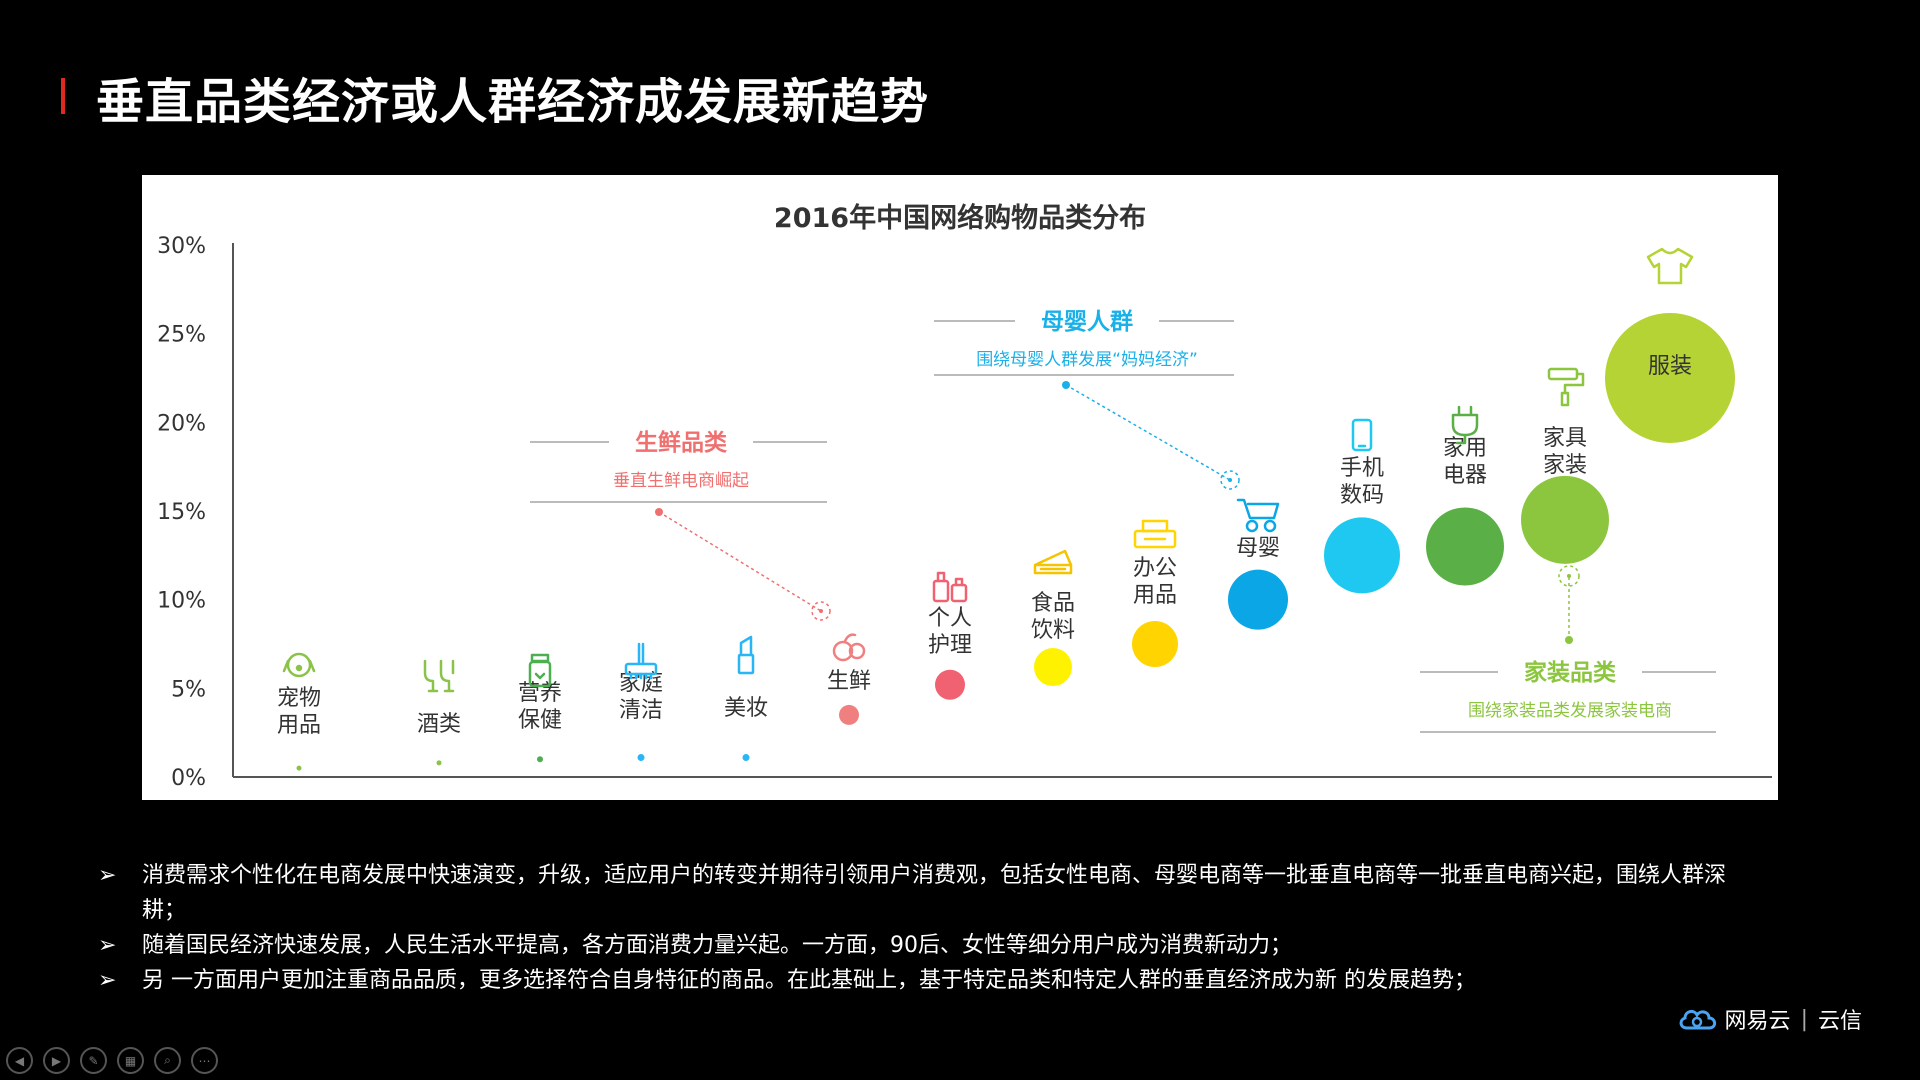 This screenshot has width=1920, height=1080. What do you see at coordinates (1155, 582) in the screenshot?
I see `point-label: 办公用品` at bounding box center [1155, 582].